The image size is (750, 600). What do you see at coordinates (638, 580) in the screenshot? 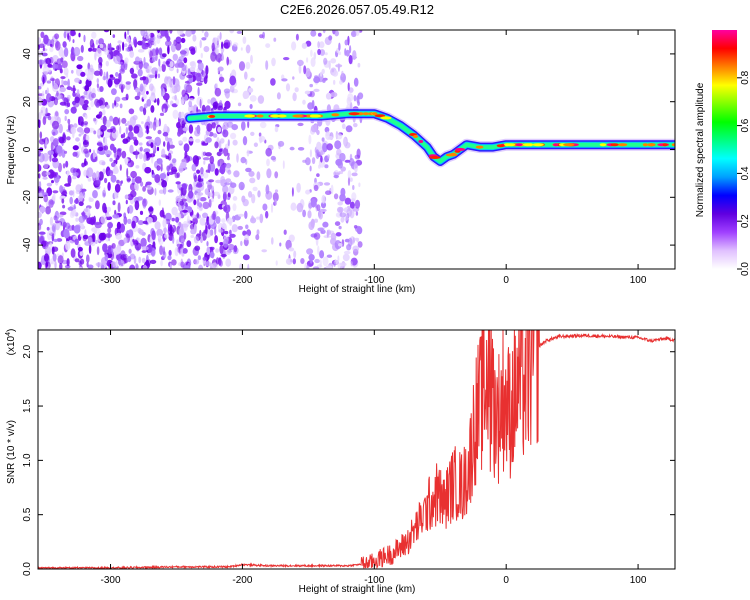
I see `x-tick-label: 100` at bounding box center [638, 580].